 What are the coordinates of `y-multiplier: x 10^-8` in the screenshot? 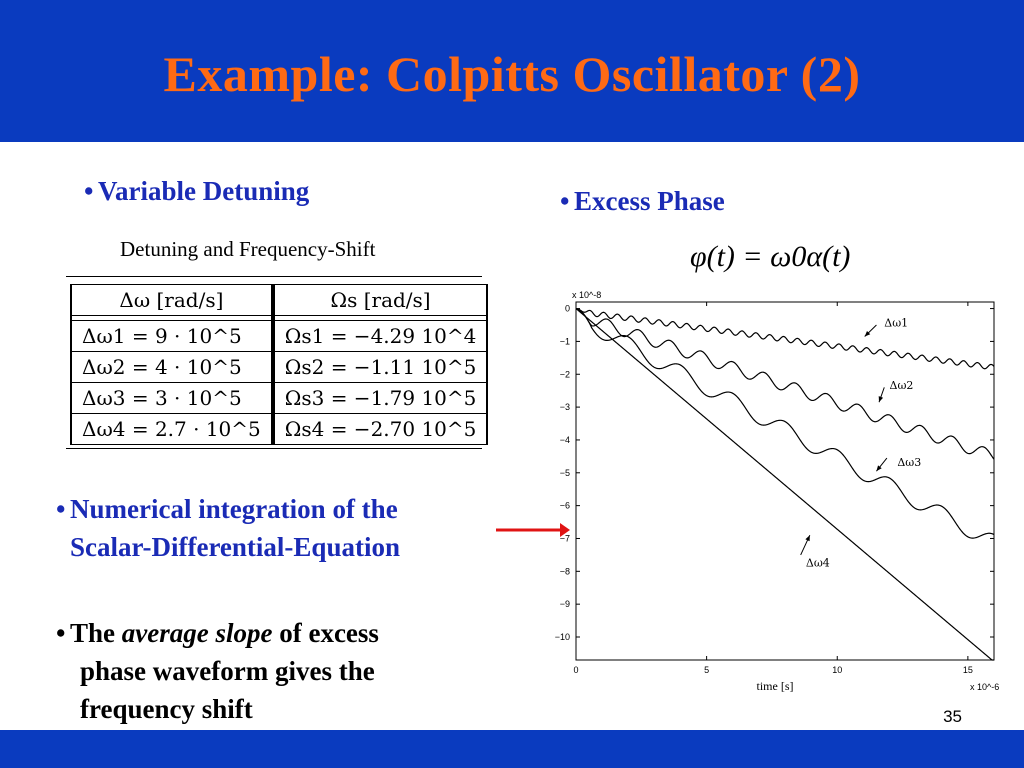 It's located at (586, 295).